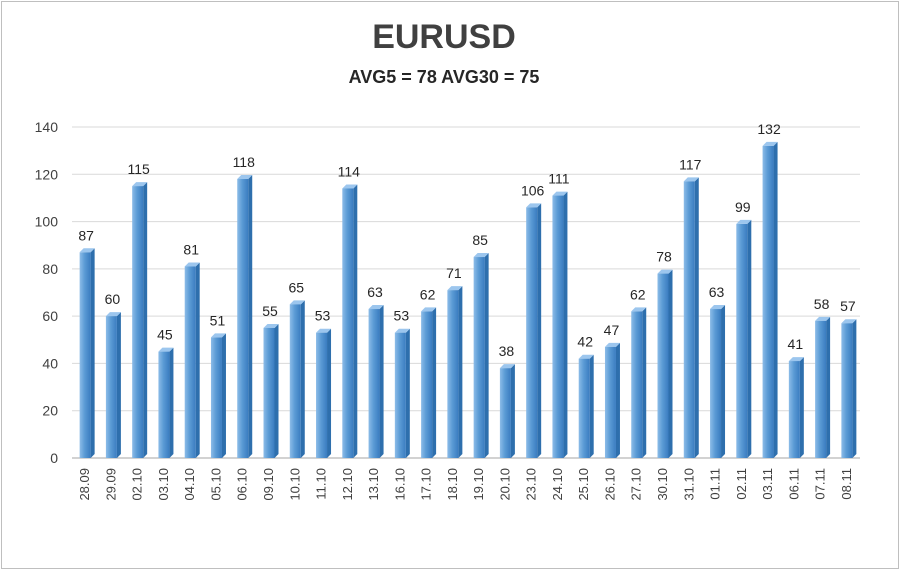 This screenshot has height=570, width=900. Describe the element at coordinates (47, 292) in the screenshot. I see `y-tick-labels: 0 20 40 60 80 100 120 140` at that location.